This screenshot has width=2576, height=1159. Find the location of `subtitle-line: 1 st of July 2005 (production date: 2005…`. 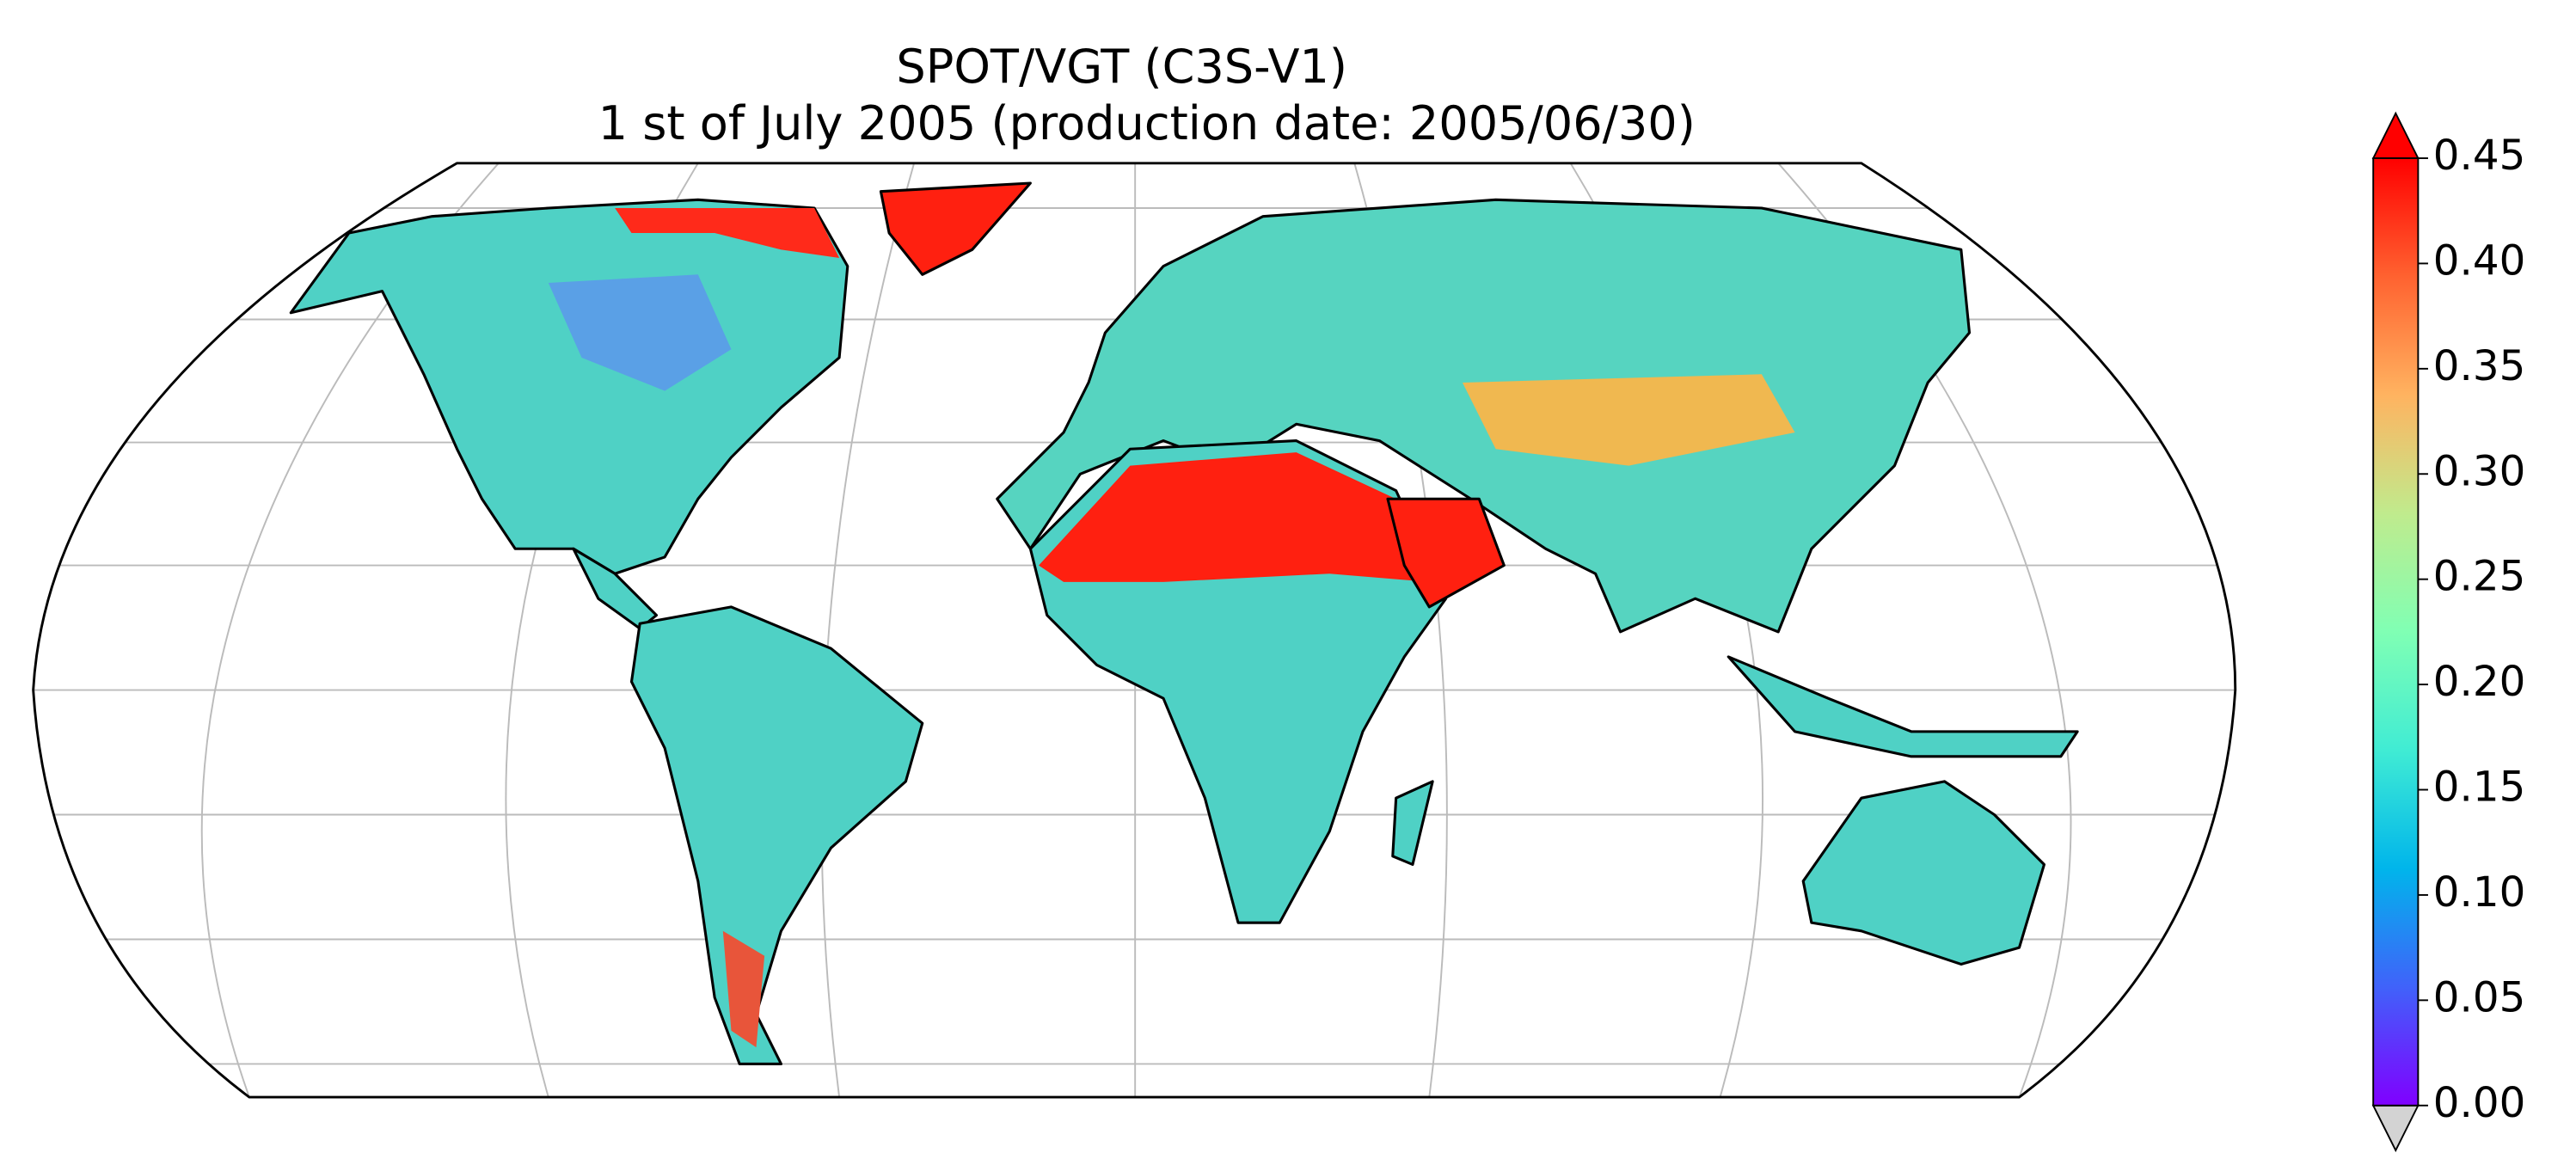

subtitle-line: 1 st of July 2005 (production date: 2005… is located at coordinates (1147, 123).